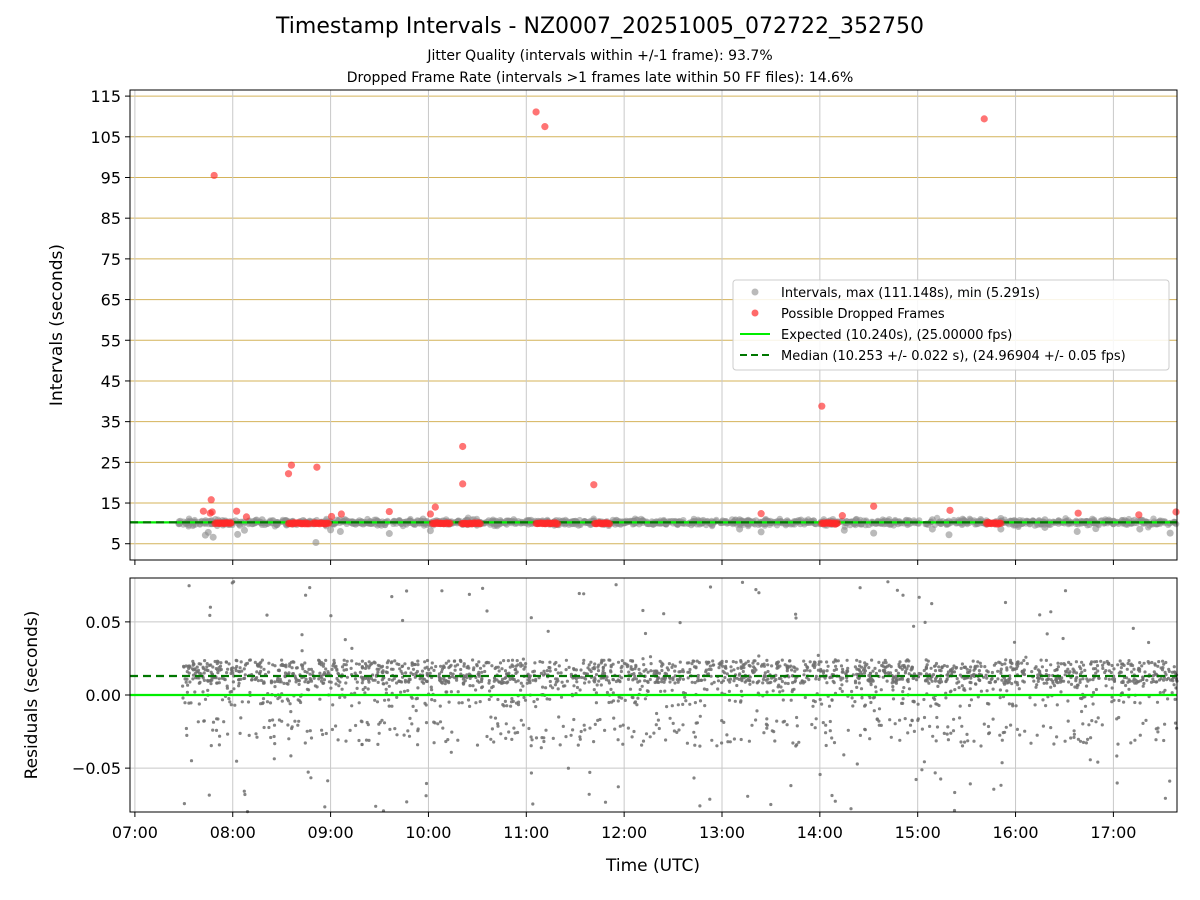 The height and width of the screenshot is (900, 1200). What do you see at coordinates (32, 695) in the screenshot?
I see `residual-y-axis-label: Residuals (seconds)` at bounding box center [32, 695].